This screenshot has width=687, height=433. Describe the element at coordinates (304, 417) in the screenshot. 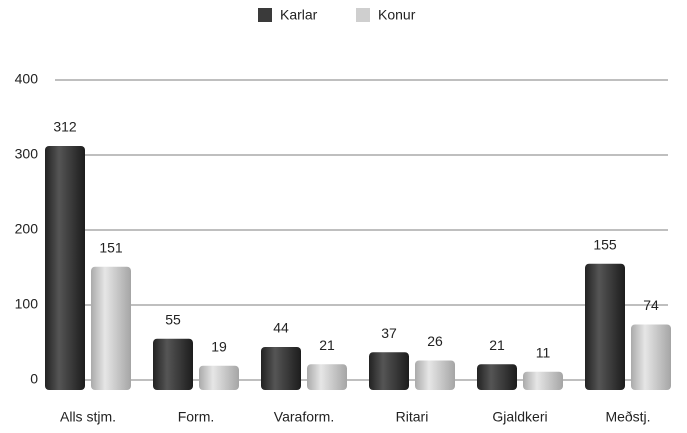

I see `x-tick-label: Varaform.` at that location.